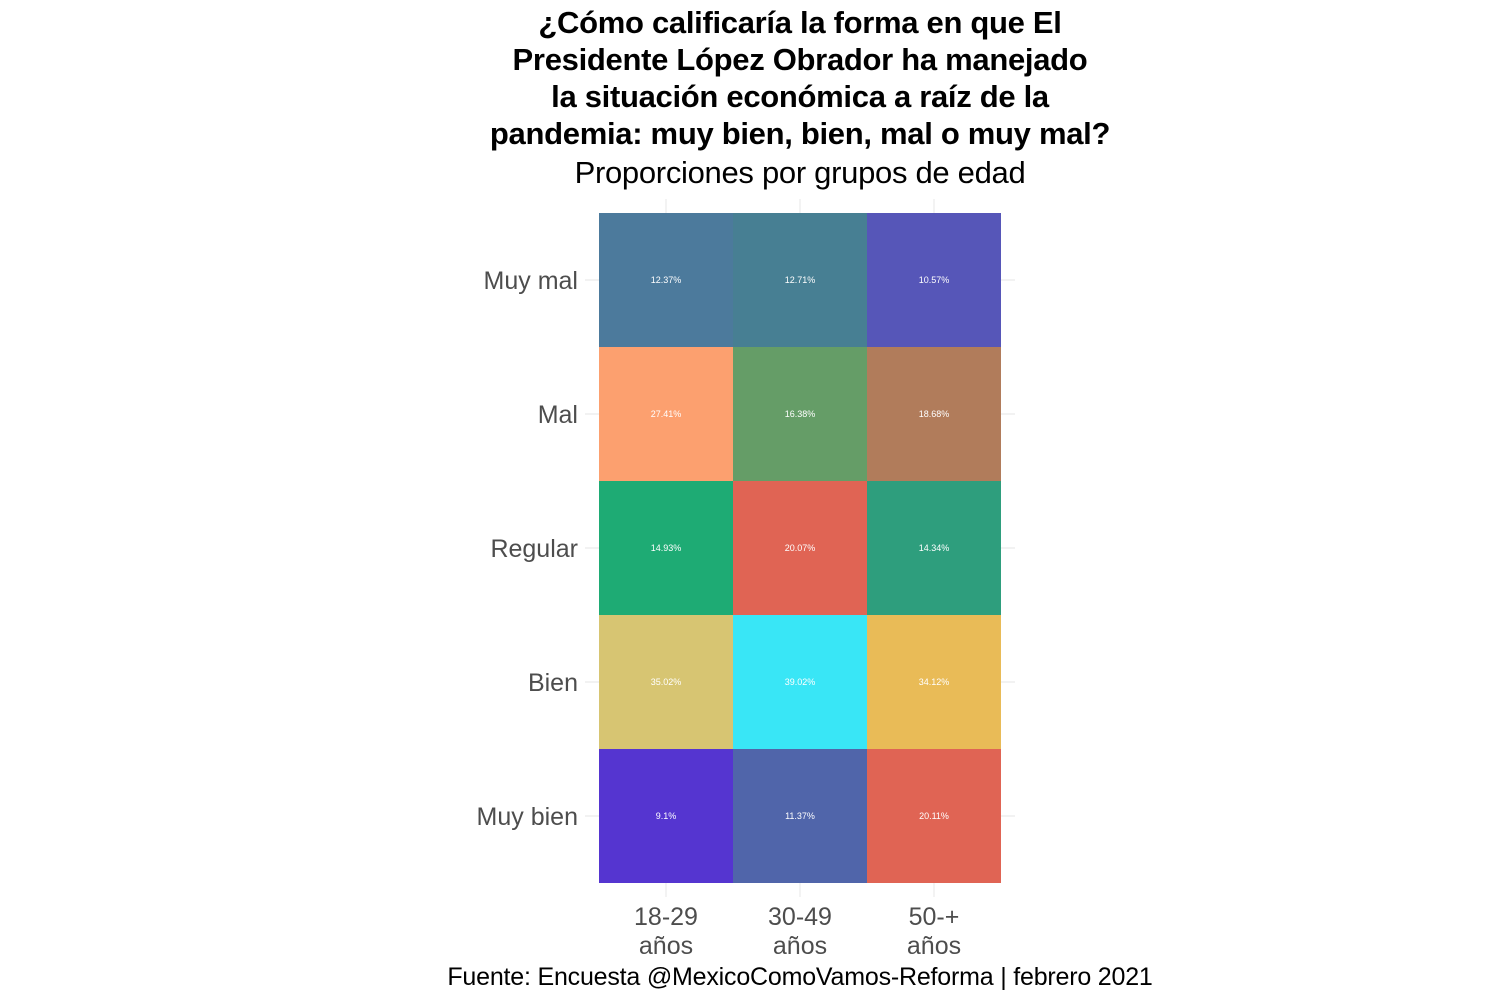 Image resolution: width=1500 pixels, height=1000 pixels. I want to click on cell-value-label: 34.12%, so click(934, 682).